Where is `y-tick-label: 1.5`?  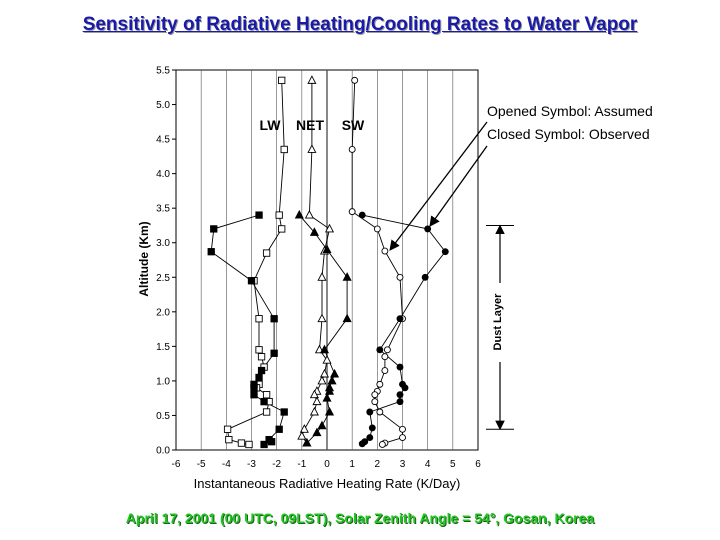 y-tick-label: 1.5 is located at coordinates (163, 347).